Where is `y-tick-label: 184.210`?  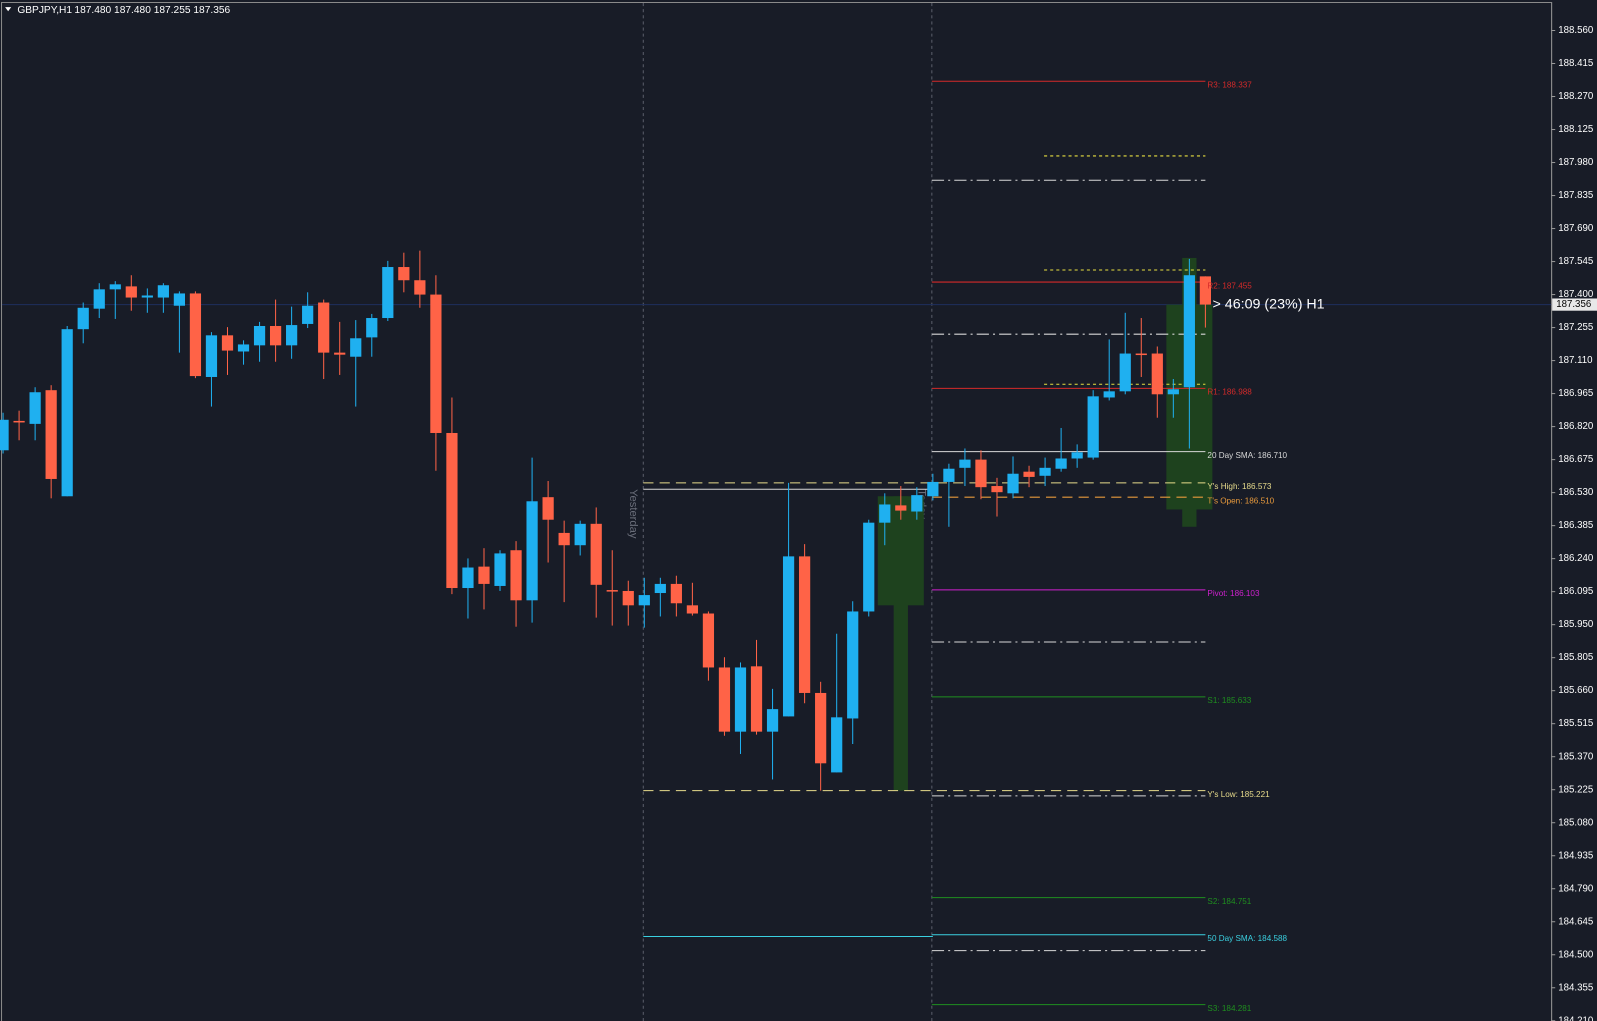
y-tick-label: 184.210 is located at coordinates (1575, 1018).